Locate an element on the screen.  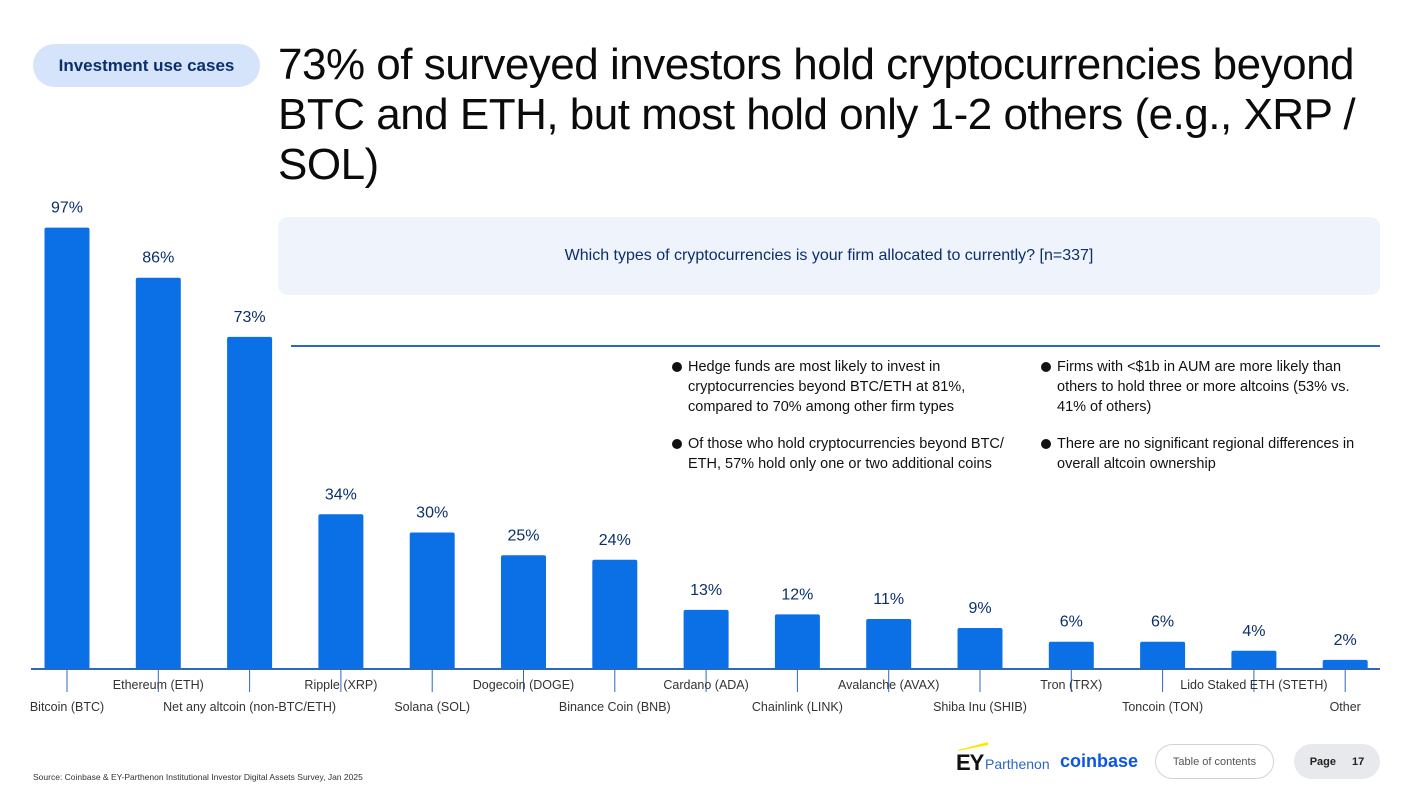
parthenon-logo: Parthenon is located at coordinates (1017, 764).